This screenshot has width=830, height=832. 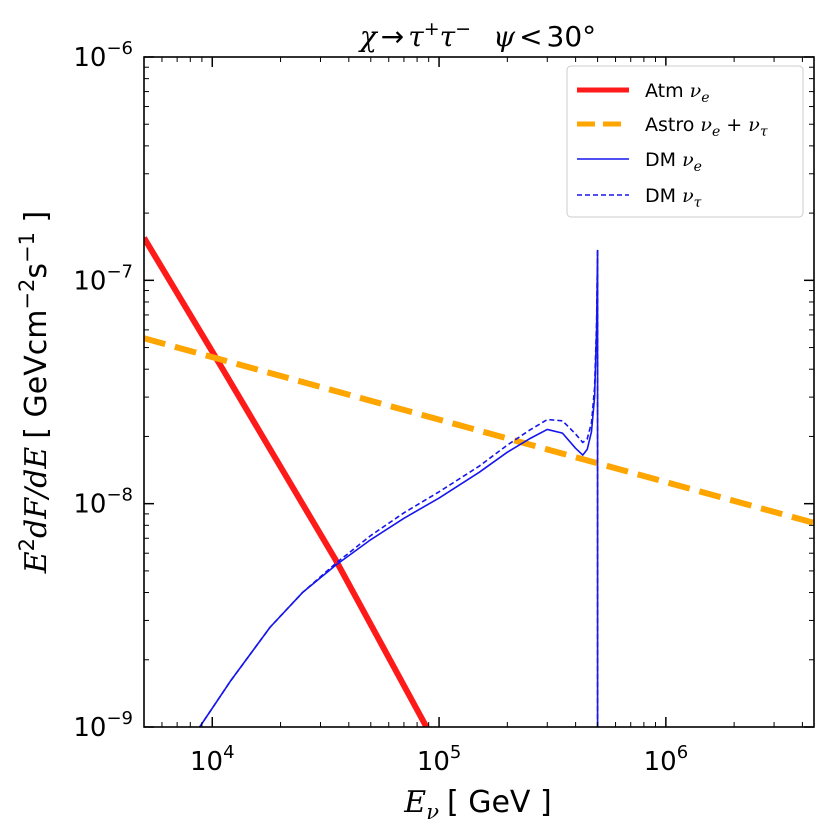 What do you see at coordinates (103, 502) in the screenshot?
I see `y-tick-label: 10⁻⁸` at bounding box center [103, 502].